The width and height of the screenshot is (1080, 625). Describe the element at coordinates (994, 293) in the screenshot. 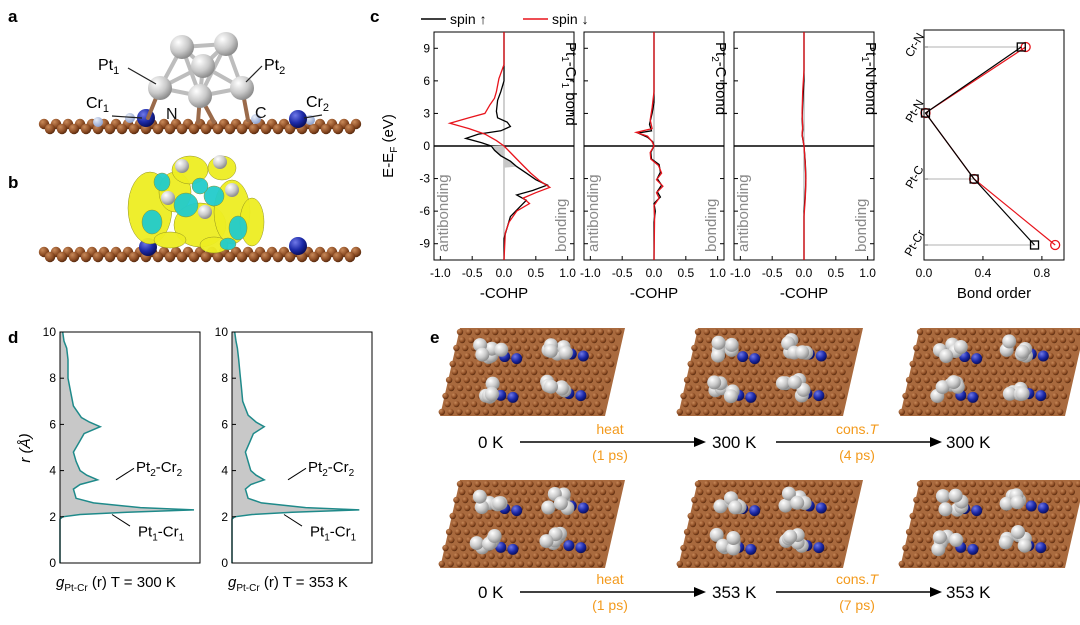

I see `x-axis-label: Bond order` at that location.